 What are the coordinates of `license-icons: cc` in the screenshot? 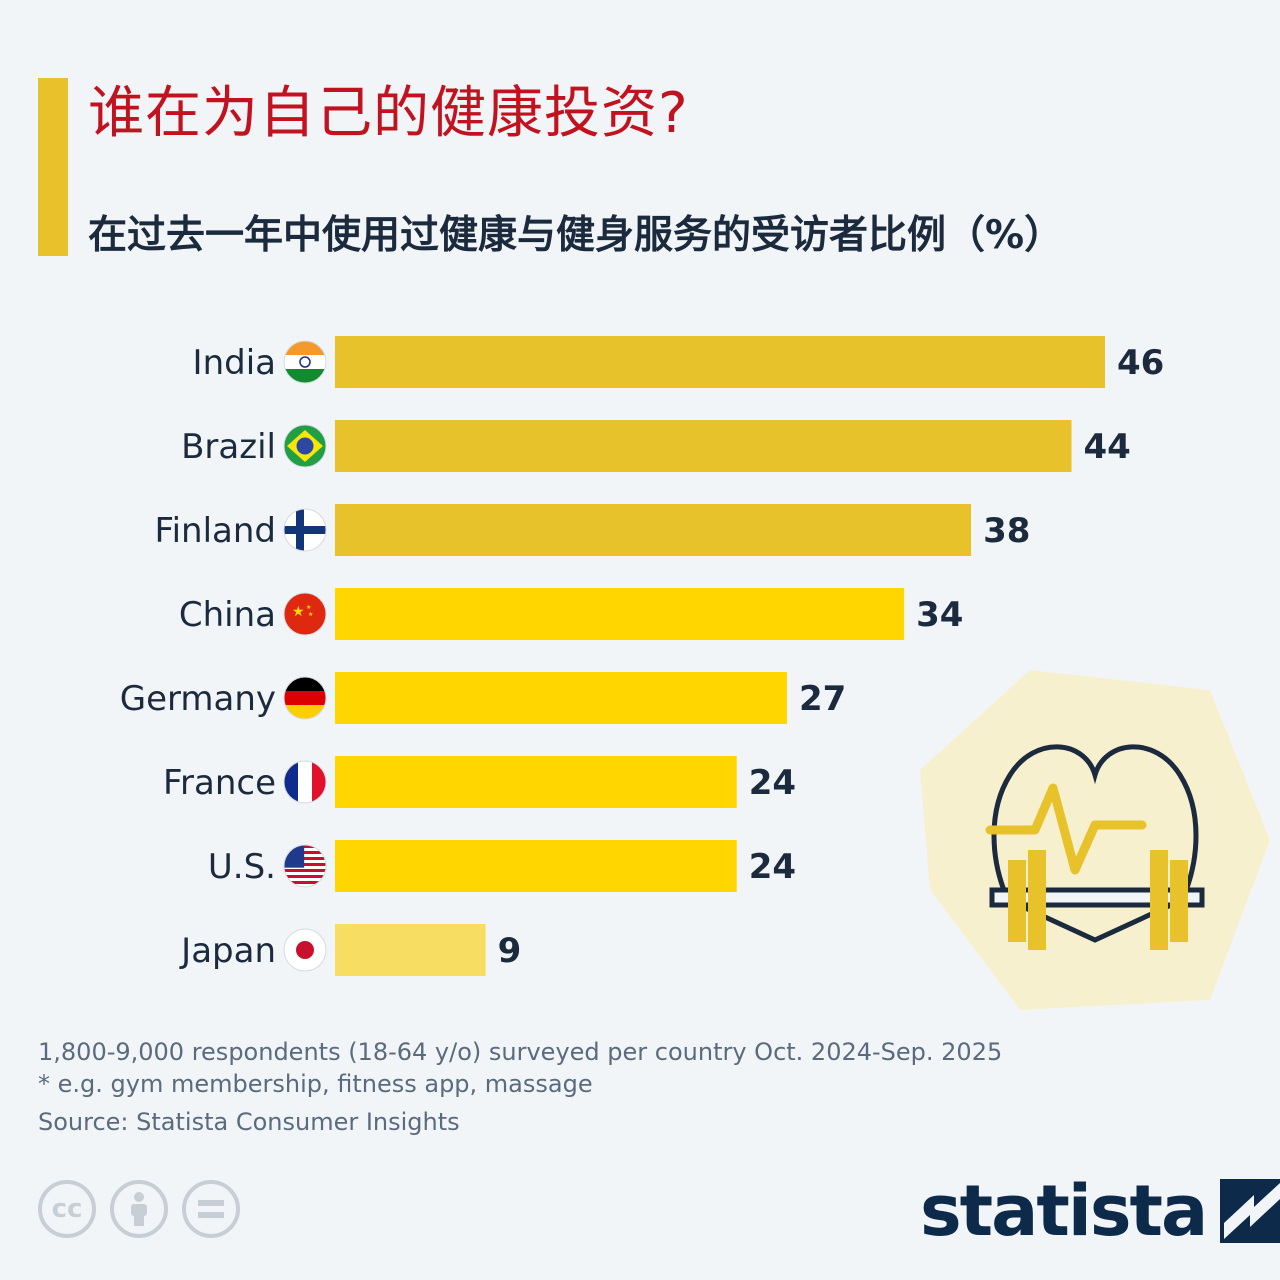 It's located at (139, 1209).